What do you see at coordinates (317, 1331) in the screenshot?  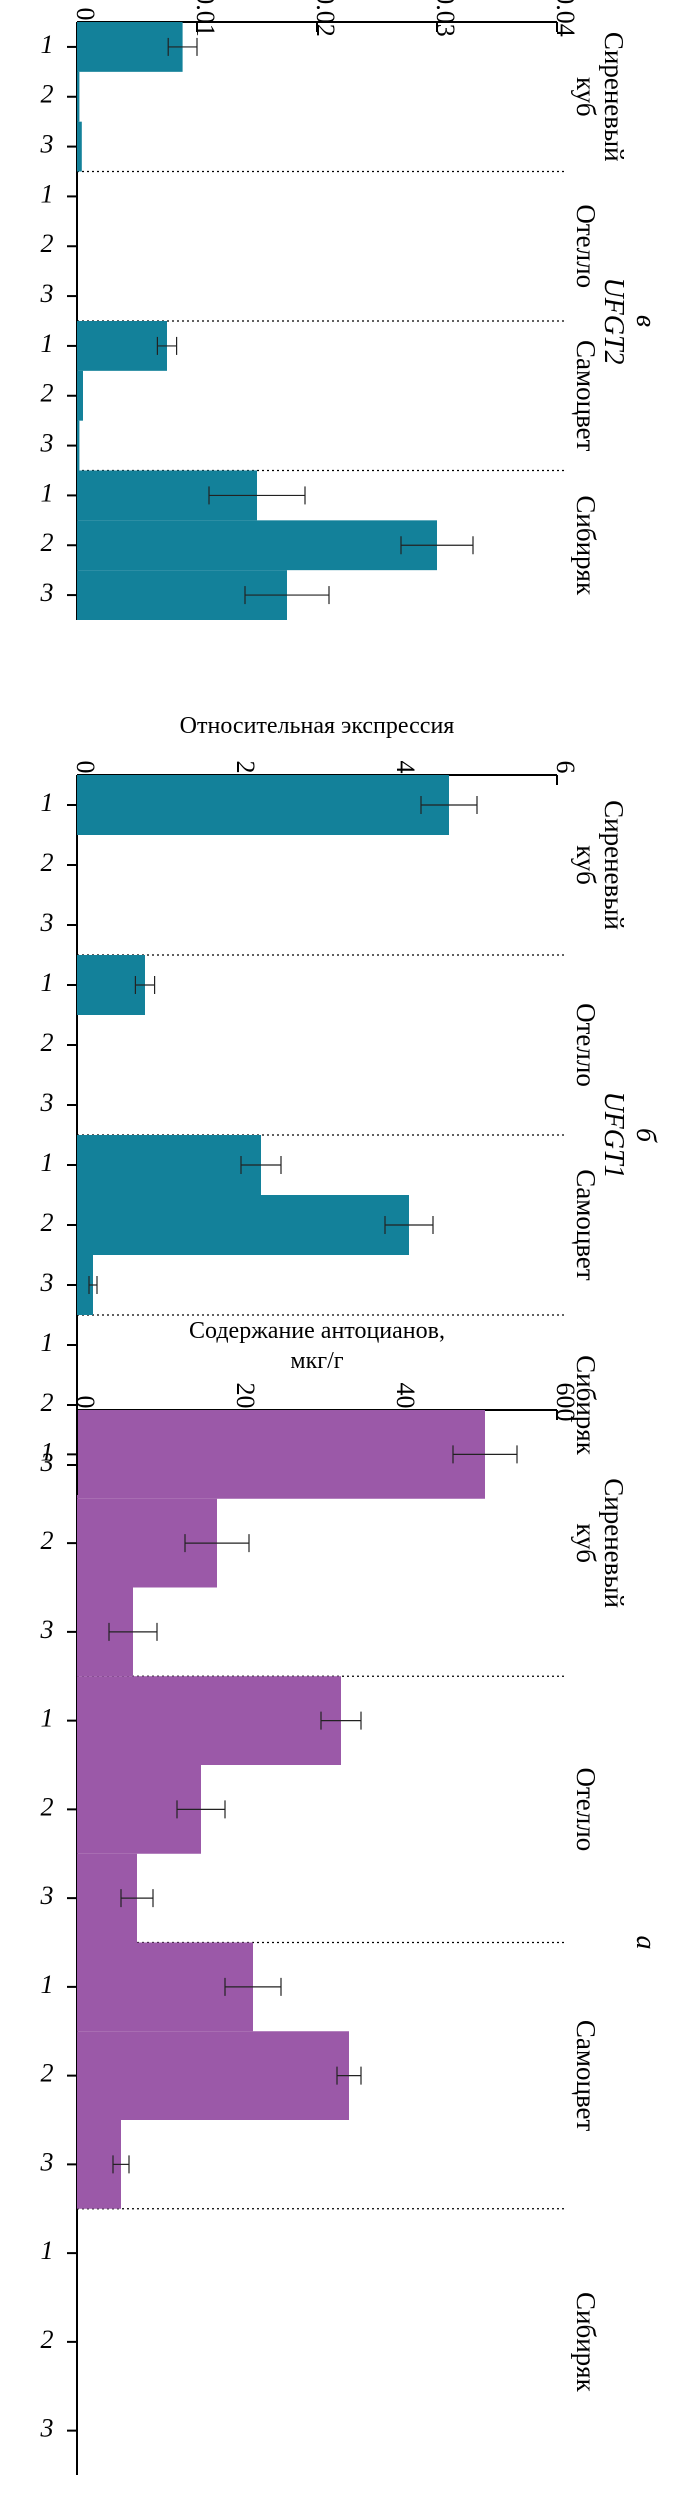 I see `value-axis-label: Содержание антоцианов,` at bounding box center [317, 1331].